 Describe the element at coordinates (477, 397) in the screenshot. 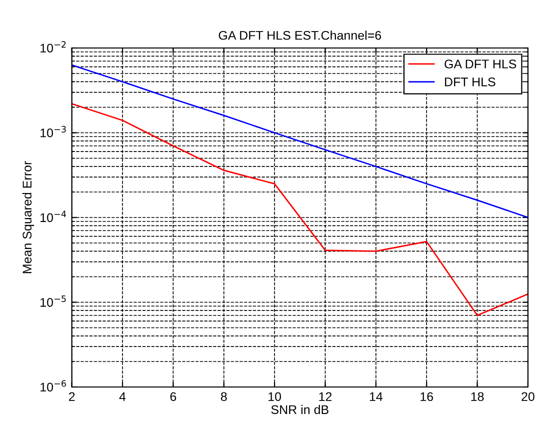

I see `x-tick-label: 18` at that location.